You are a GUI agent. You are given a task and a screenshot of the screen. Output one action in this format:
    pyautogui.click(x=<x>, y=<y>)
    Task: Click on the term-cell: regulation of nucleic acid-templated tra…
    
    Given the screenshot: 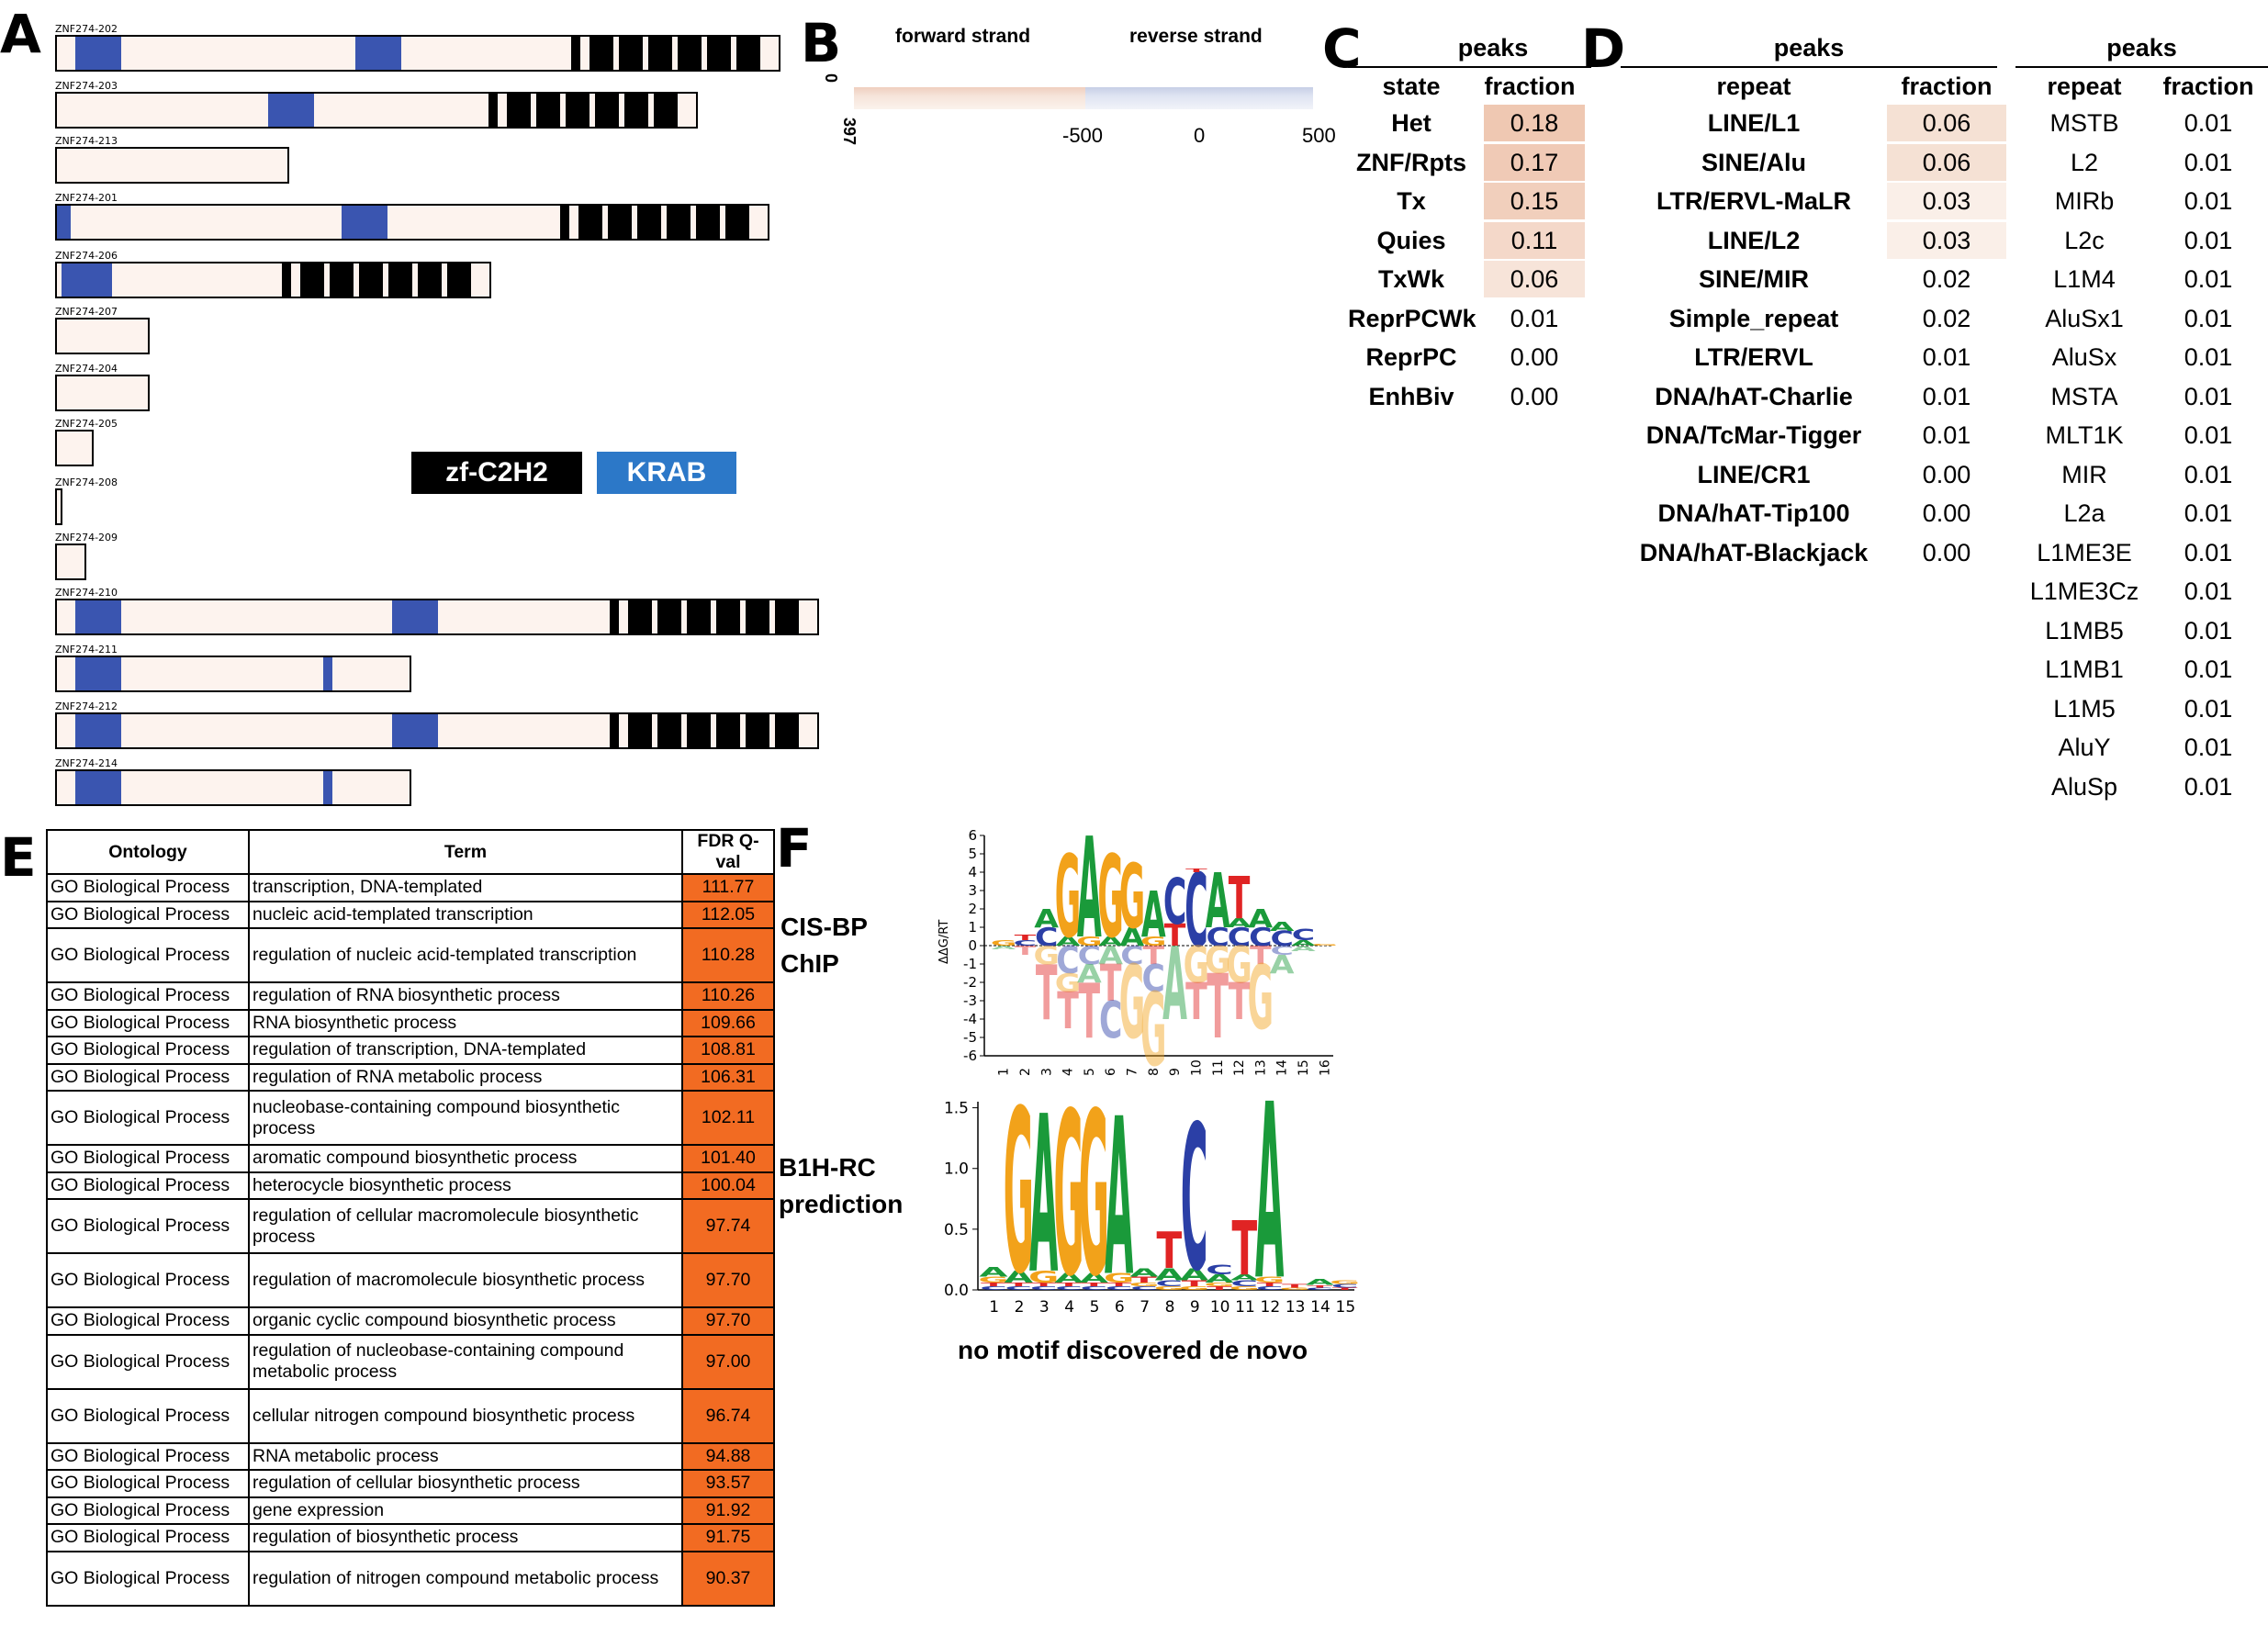 What is the action you would take?
    pyautogui.click(x=466, y=955)
    